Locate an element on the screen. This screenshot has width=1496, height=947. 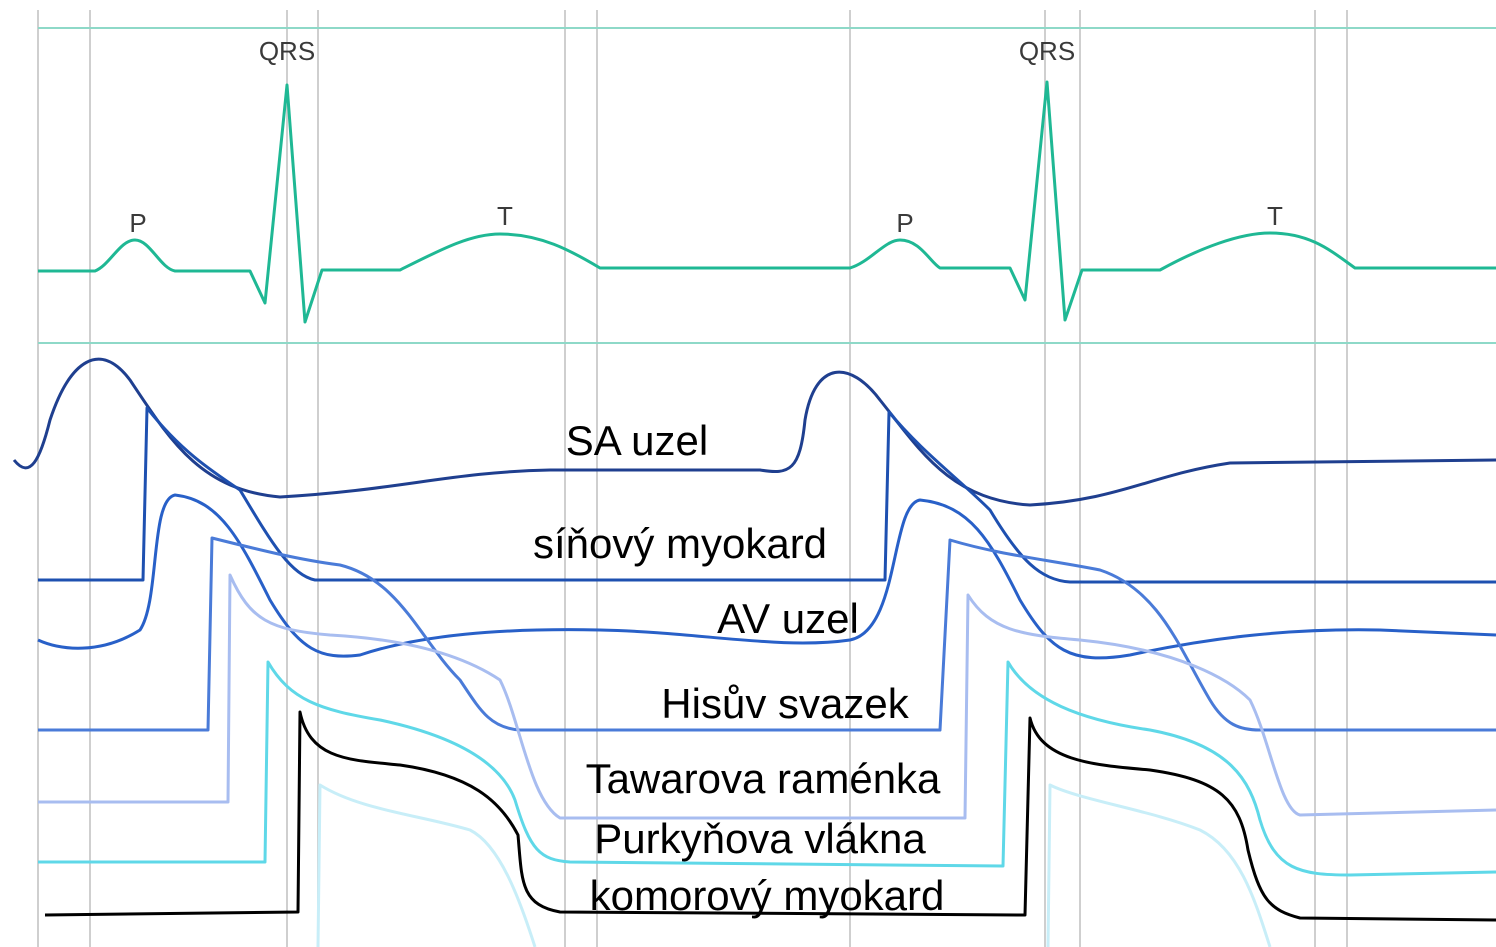
trace-label: Hisův svazek is located at coordinates (785, 703).